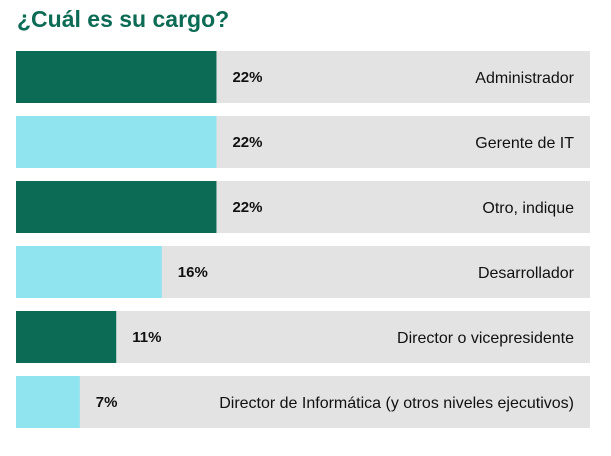 The width and height of the screenshot is (611, 456). Describe the element at coordinates (524, 143) in the screenshot. I see `category-label: Gerente de IT` at that location.